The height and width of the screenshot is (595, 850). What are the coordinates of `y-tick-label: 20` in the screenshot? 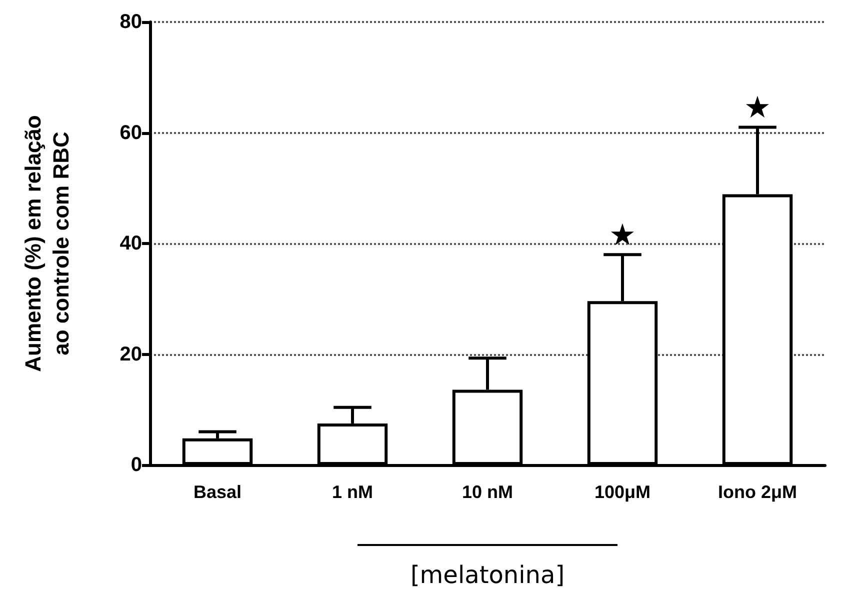 It's located at (131, 354).